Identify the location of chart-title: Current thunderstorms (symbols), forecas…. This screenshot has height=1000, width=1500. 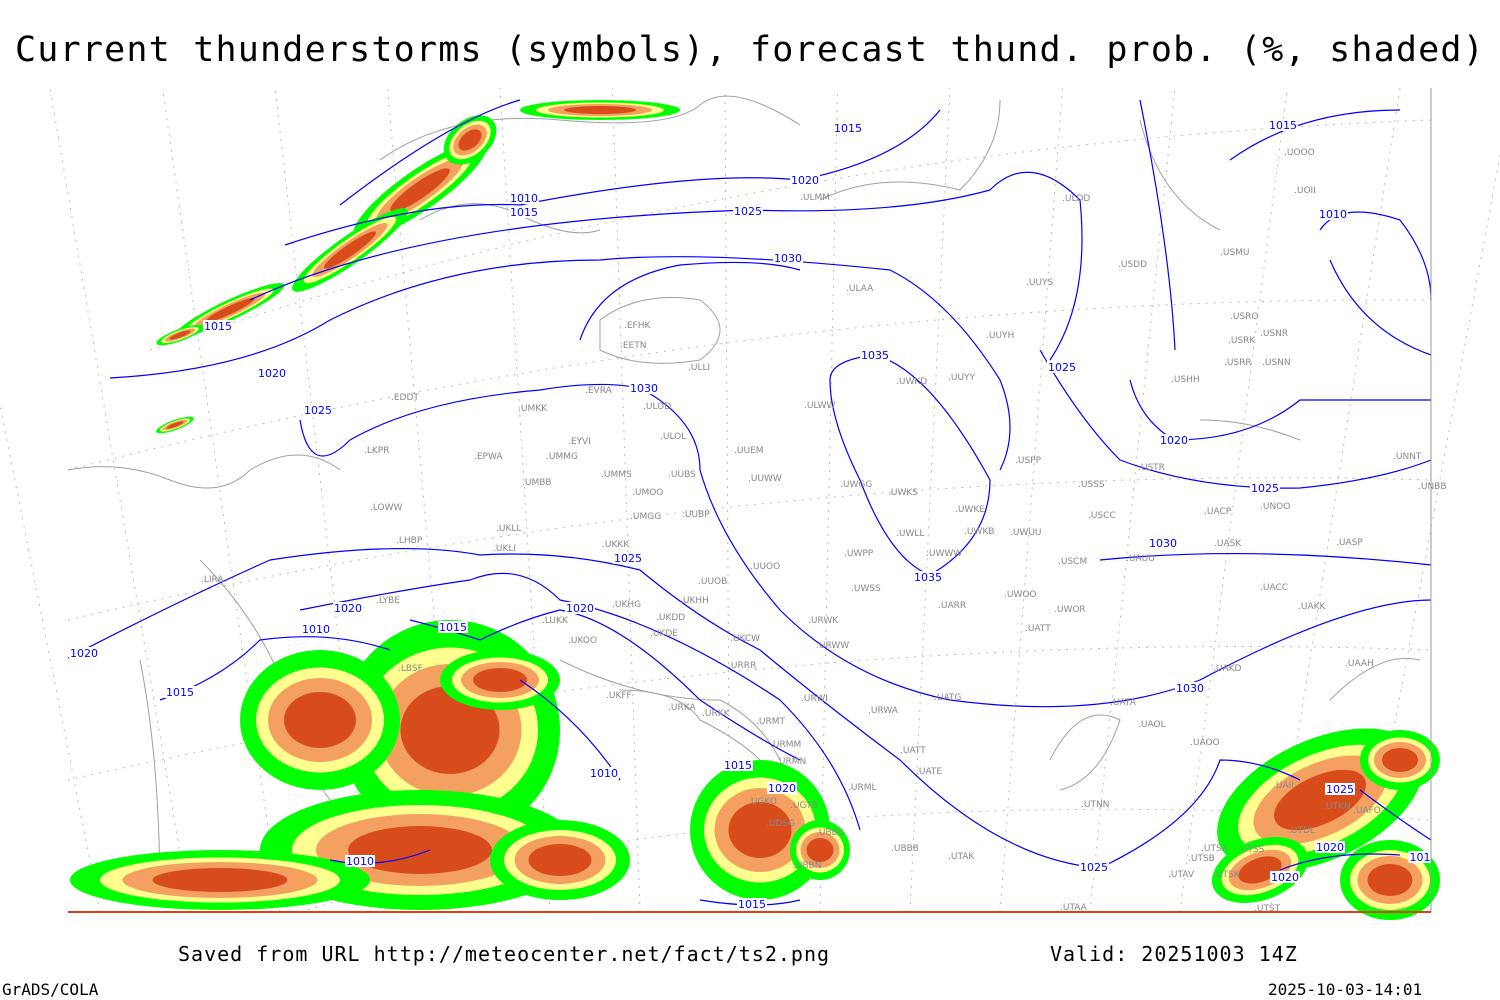
(750, 50).